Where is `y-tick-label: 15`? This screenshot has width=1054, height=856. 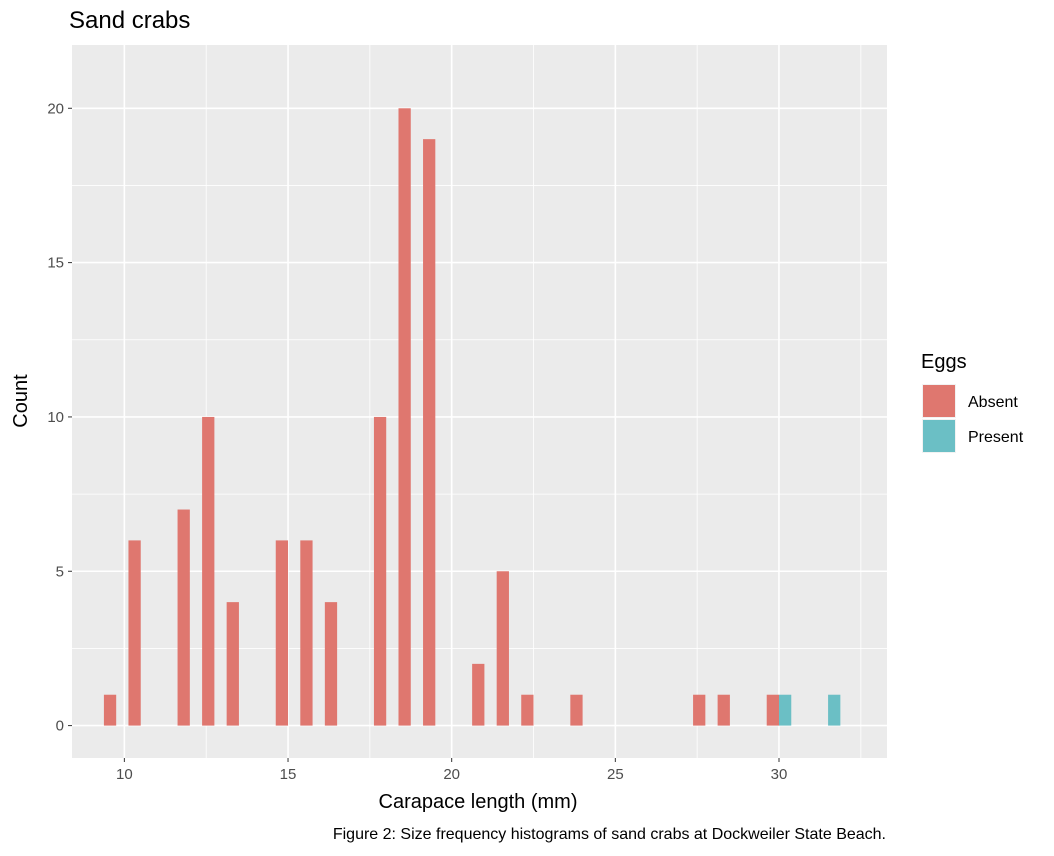
y-tick-label: 15 is located at coordinates (55, 263).